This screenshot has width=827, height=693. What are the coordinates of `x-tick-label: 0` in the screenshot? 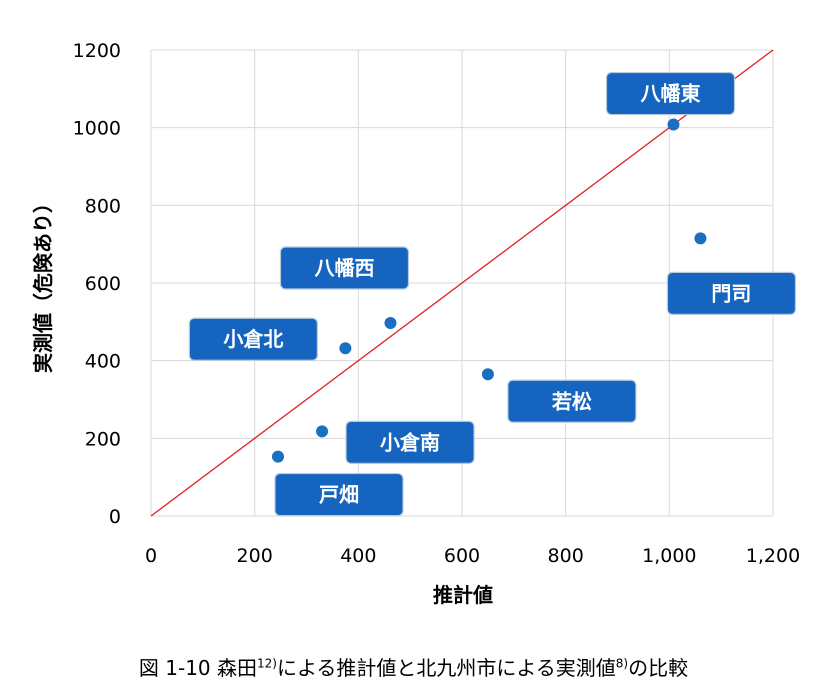 It's located at (151, 556).